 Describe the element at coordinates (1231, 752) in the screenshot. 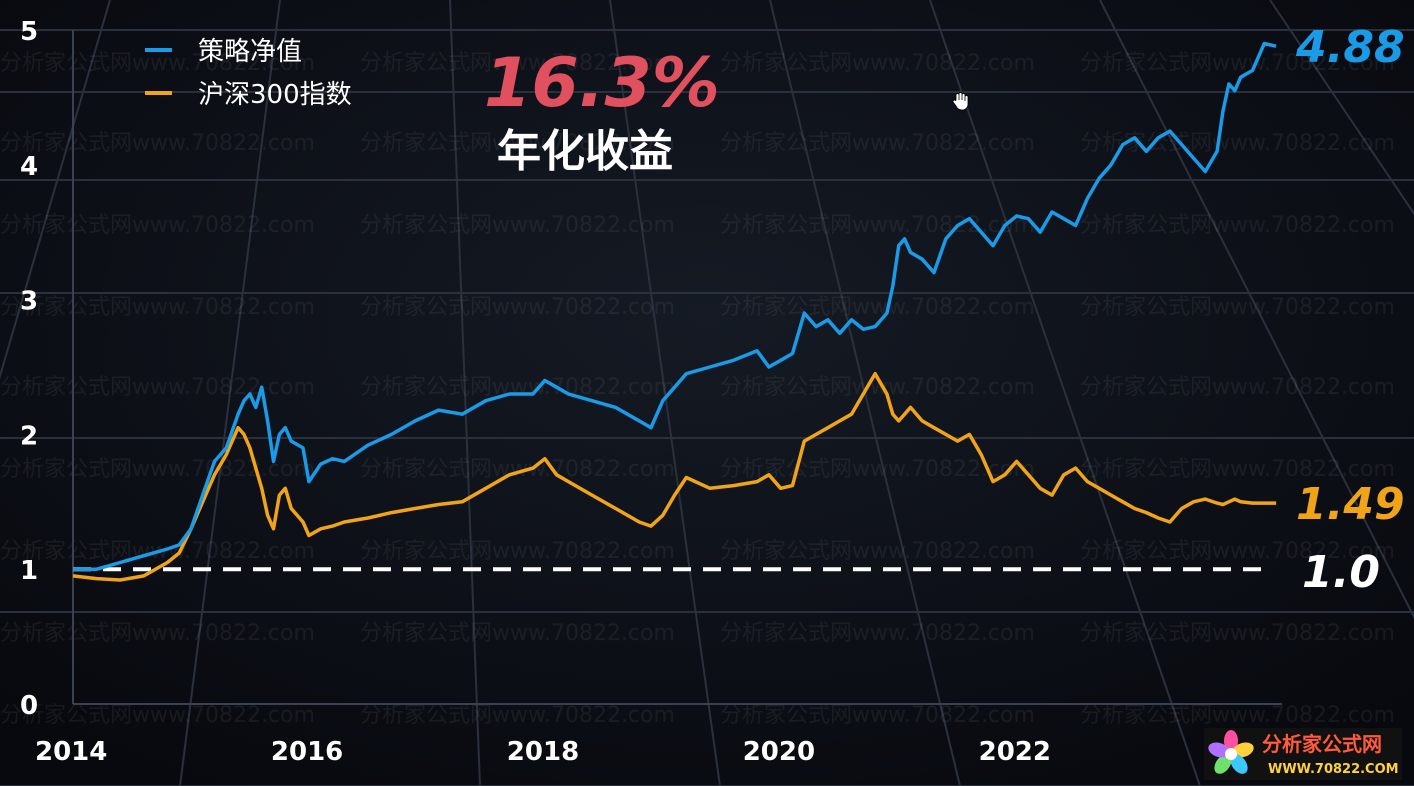

I see `flower-logo-icon` at that location.